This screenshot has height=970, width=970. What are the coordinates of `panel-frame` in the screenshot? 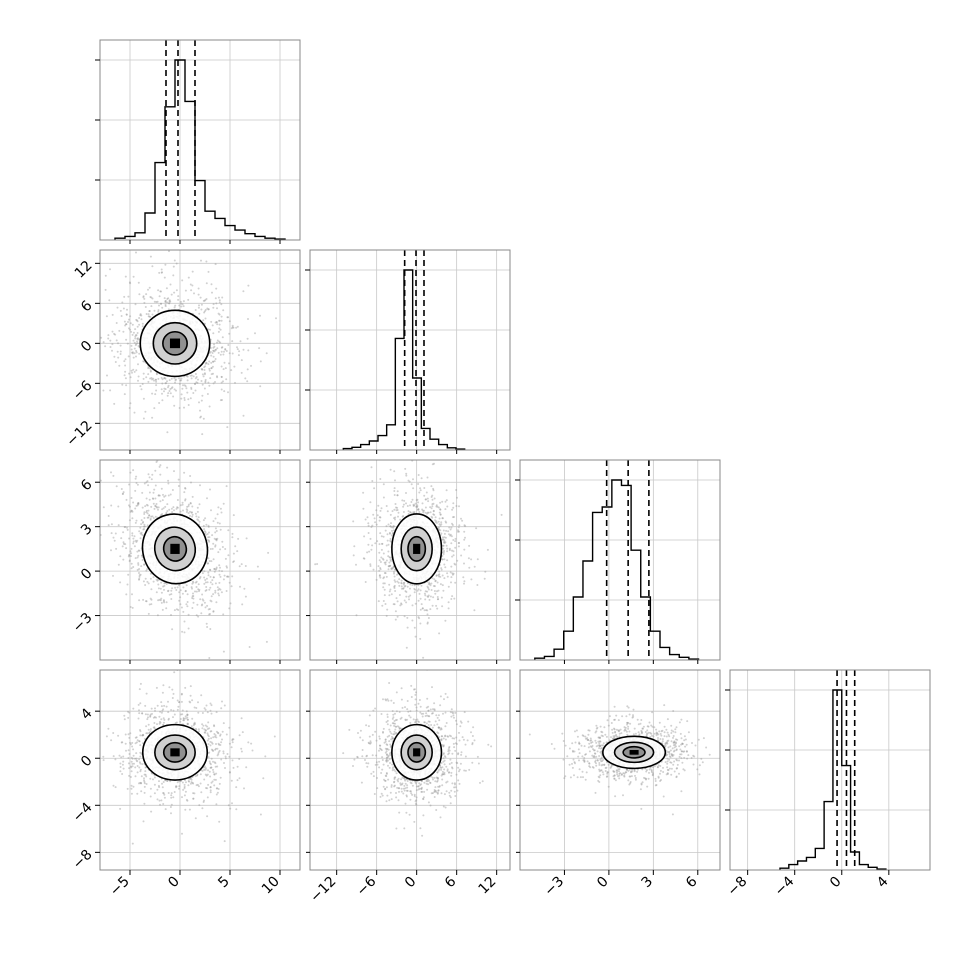 It's located at (410, 560).